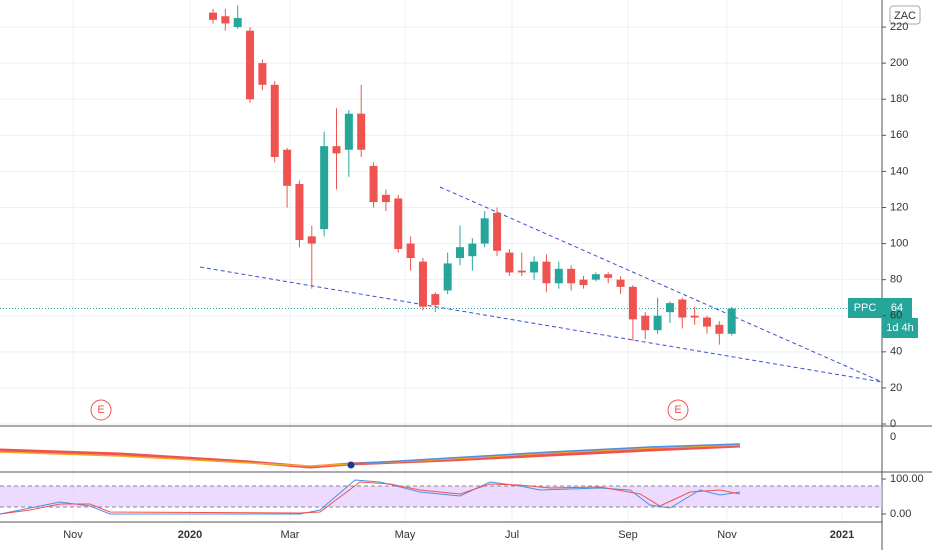 The width and height of the screenshot is (932, 555). I want to click on y-tick-label: 100, so click(899, 243).